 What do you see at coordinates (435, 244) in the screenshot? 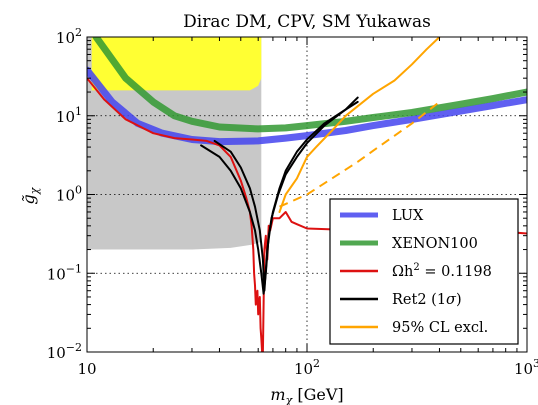
I see `legend-label-1: XENON100` at bounding box center [435, 244].